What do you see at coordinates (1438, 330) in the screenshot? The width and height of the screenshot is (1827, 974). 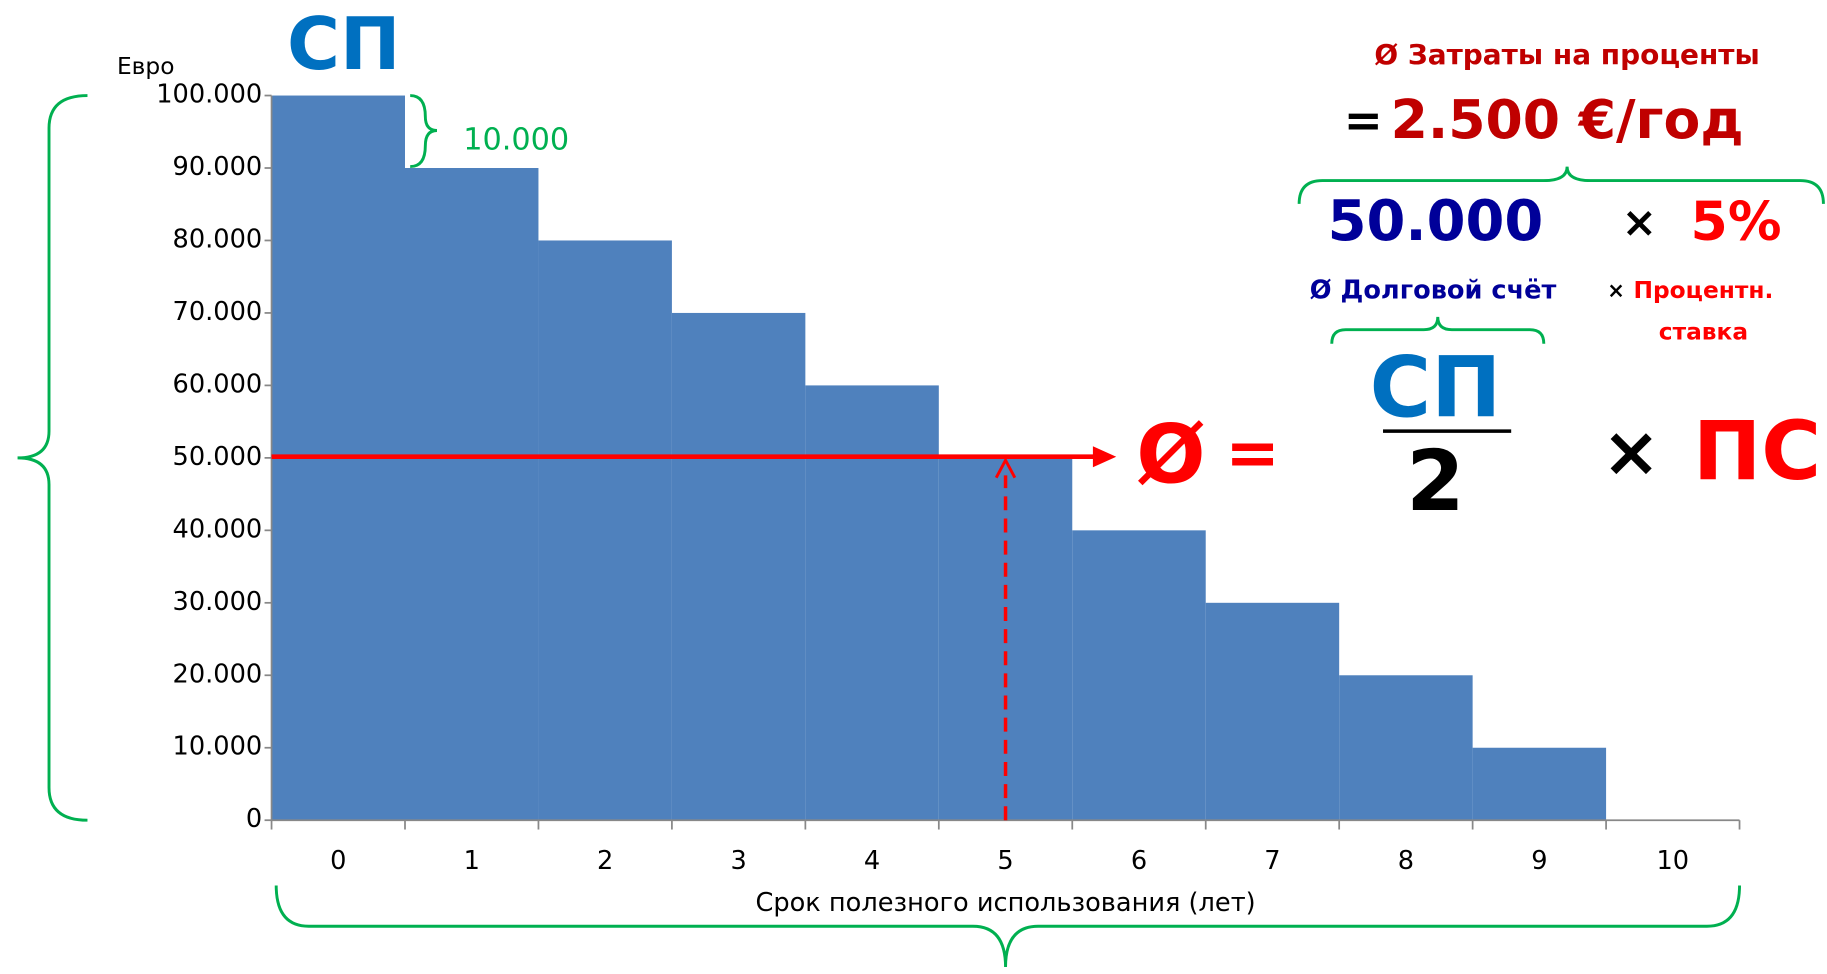 I see `small-brace` at bounding box center [1438, 330].